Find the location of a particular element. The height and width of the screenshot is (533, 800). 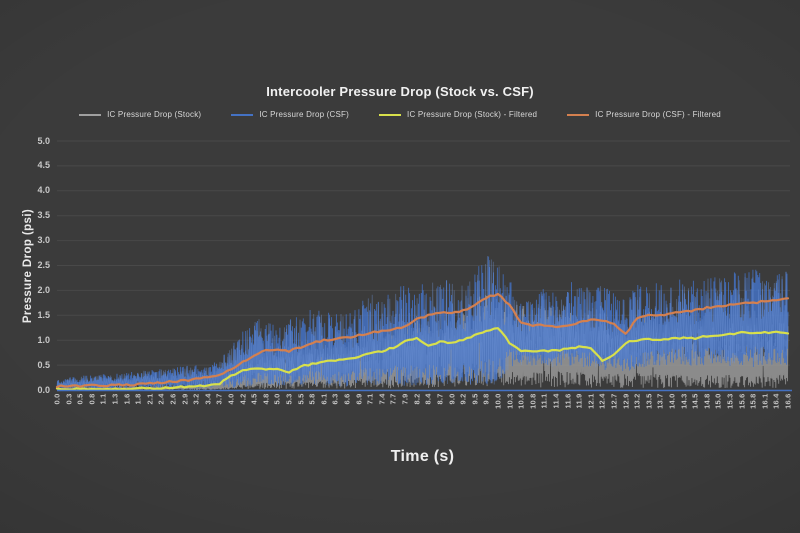

legend-item-csf-raw: IC Pressure Drop (CSF) is located at coordinates (290, 114).